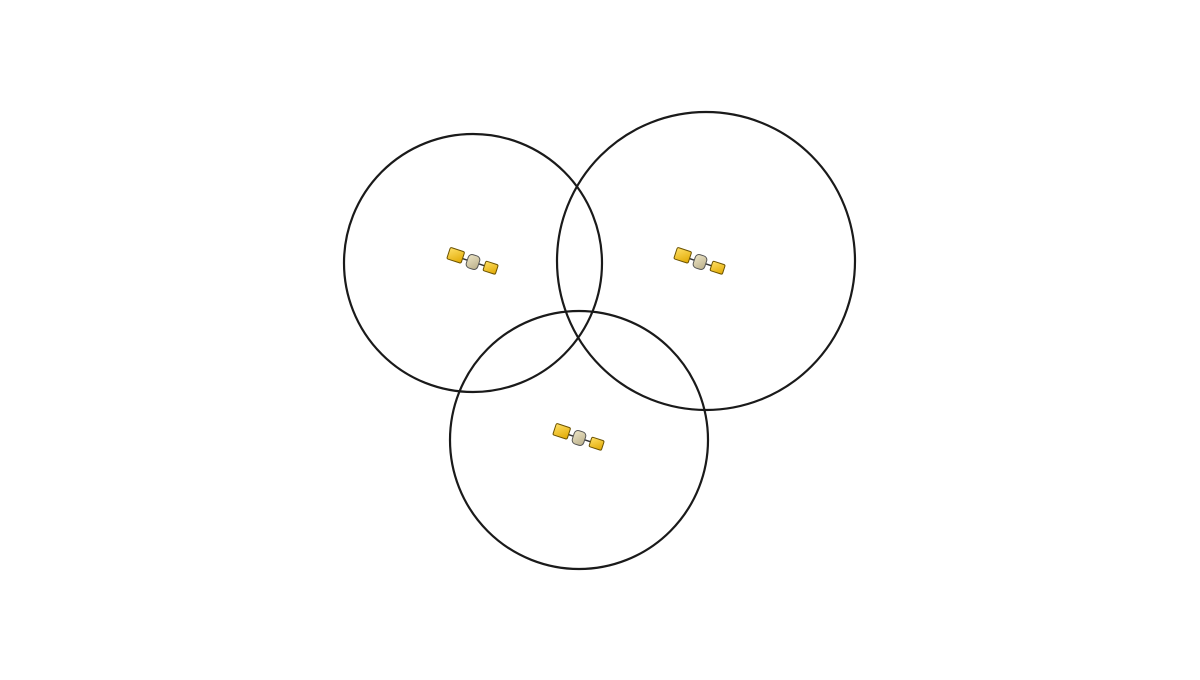 Image resolution: width=1200 pixels, height=680 pixels. I want to click on coverage-circle-left, so click(473, 263).